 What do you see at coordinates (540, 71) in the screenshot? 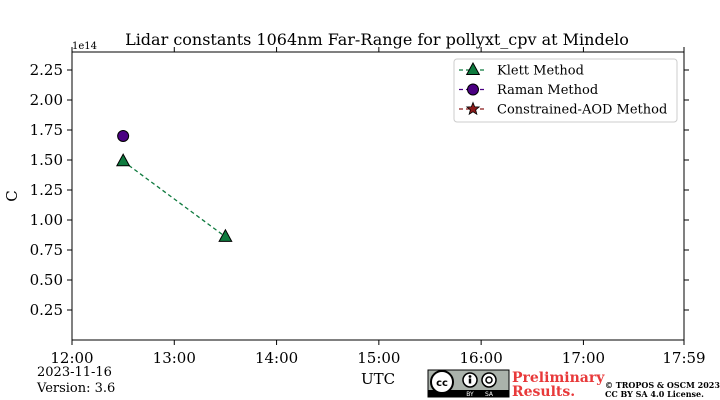
I see `legend-label-0: Klett Method` at bounding box center [540, 71].